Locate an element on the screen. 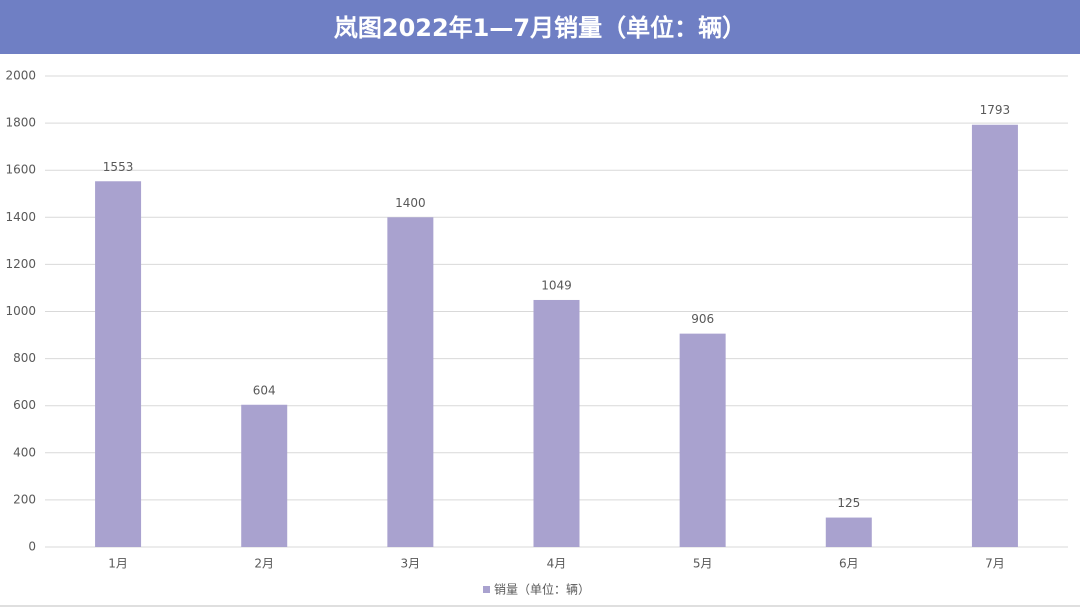 This screenshot has height=608, width=1080. y-tick-label: 600 is located at coordinates (24, 405).